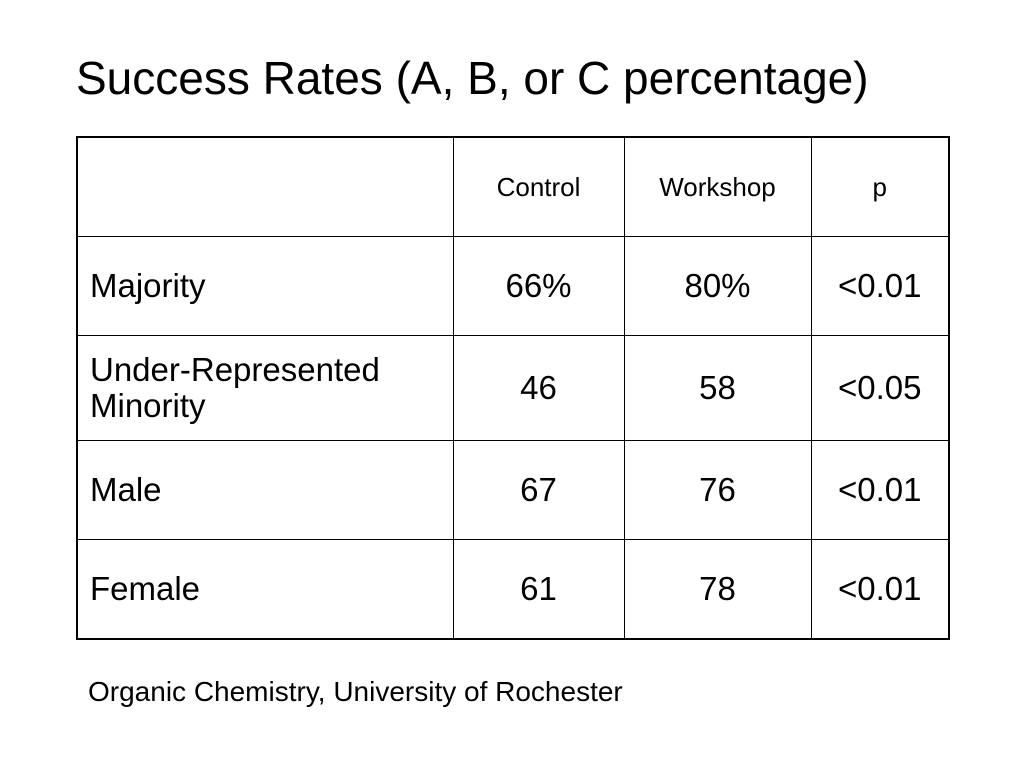 The width and height of the screenshot is (1024, 768). What do you see at coordinates (538, 186) in the screenshot?
I see `header-cell-control: Control` at bounding box center [538, 186].